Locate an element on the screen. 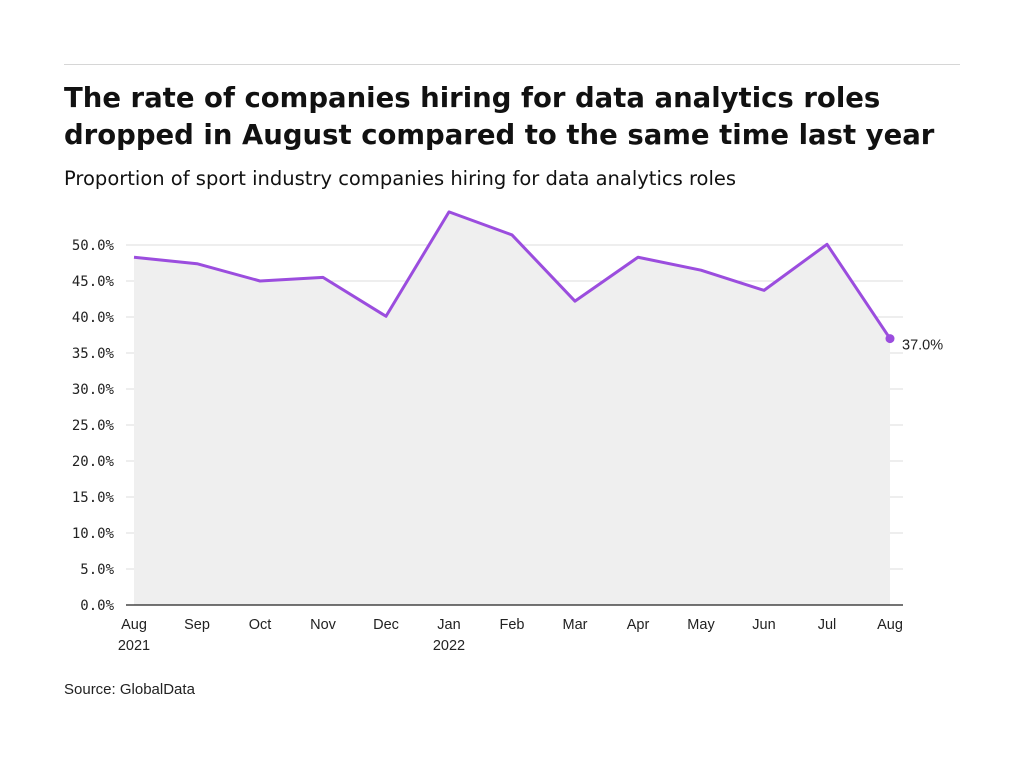  x-tick-label: Jun is located at coordinates (763, 625).